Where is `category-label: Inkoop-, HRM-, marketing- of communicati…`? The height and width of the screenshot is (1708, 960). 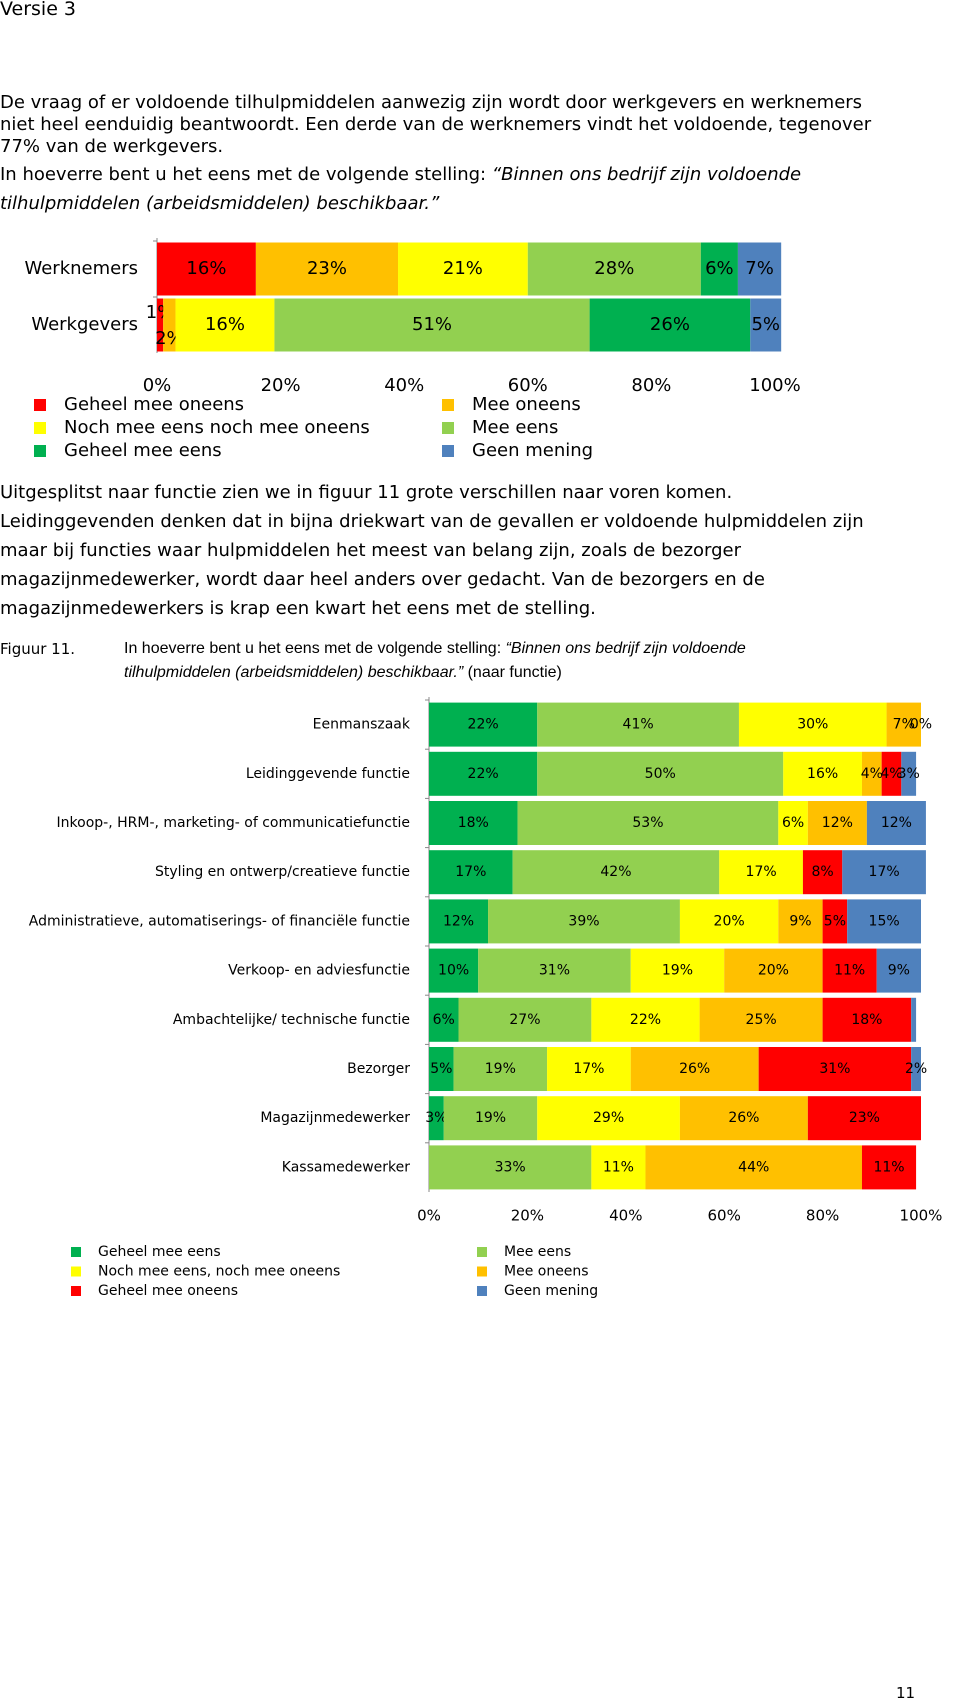
category-label: Inkoop-, HRM-, marketing- of communicati… is located at coordinates (233, 823).